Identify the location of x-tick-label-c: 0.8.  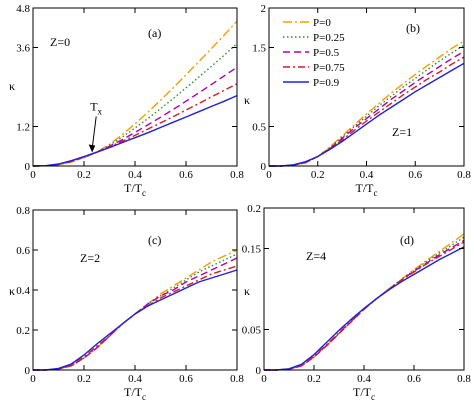
(237, 379).